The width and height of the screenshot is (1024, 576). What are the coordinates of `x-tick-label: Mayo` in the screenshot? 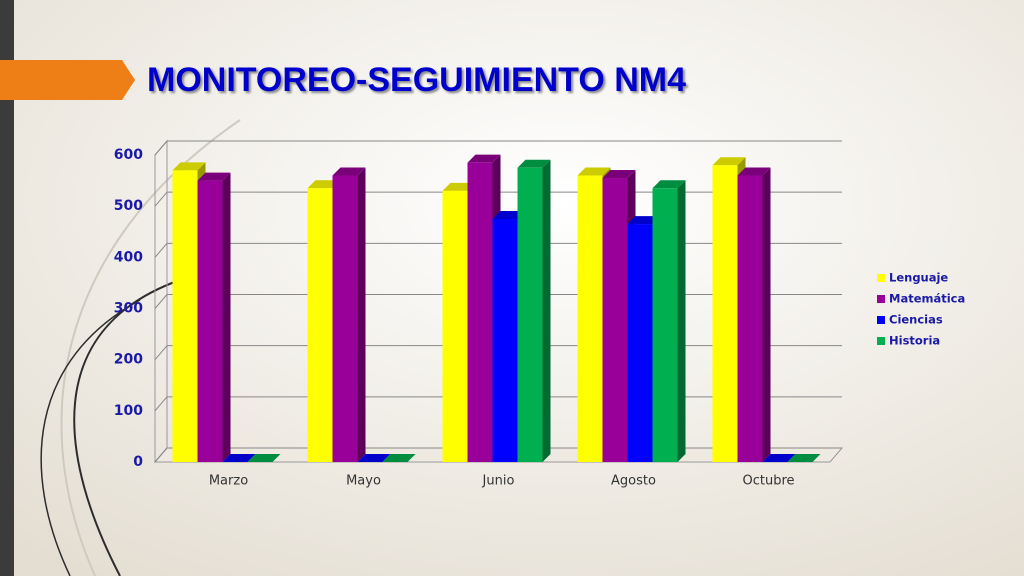 It's located at (363, 481).